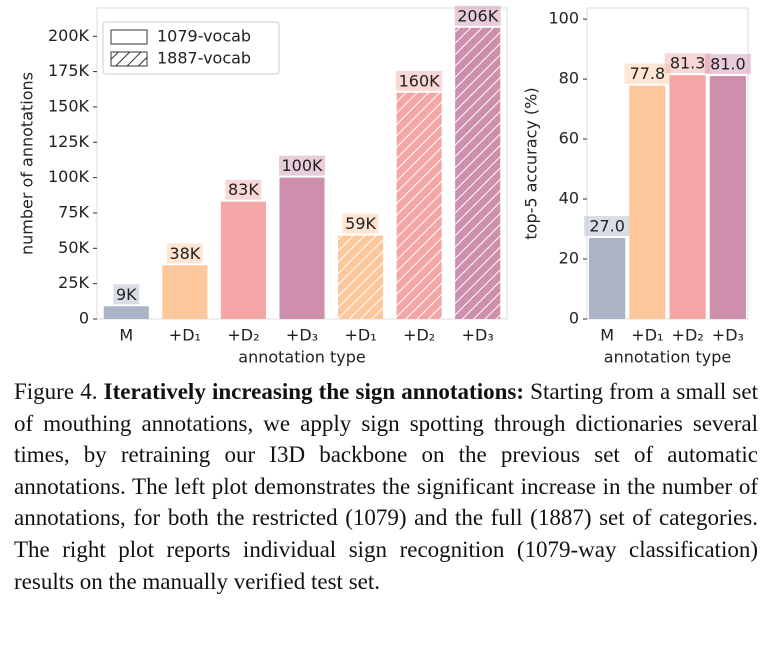 The height and width of the screenshot is (655, 772). What do you see at coordinates (69, 35) in the screenshot?
I see `y-tick-label: 200K` at bounding box center [69, 35].